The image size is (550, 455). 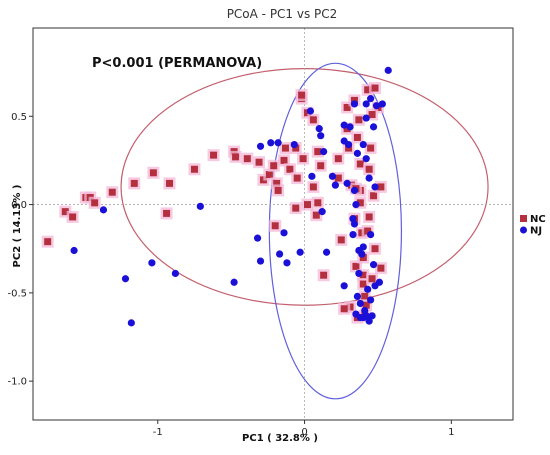 What do you see at coordinates (304, 432) in the screenshot?
I see `x-tick-label: 0` at bounding box center [304, 432].